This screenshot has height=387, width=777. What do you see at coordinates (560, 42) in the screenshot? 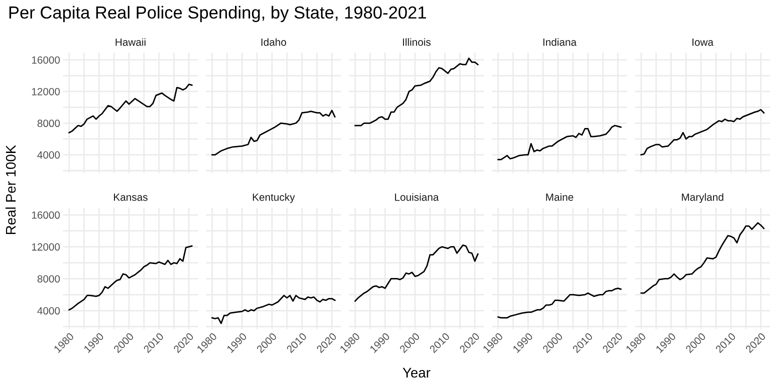
I see `chart-subtitle: Indiana` at bounding box center [560, 42].